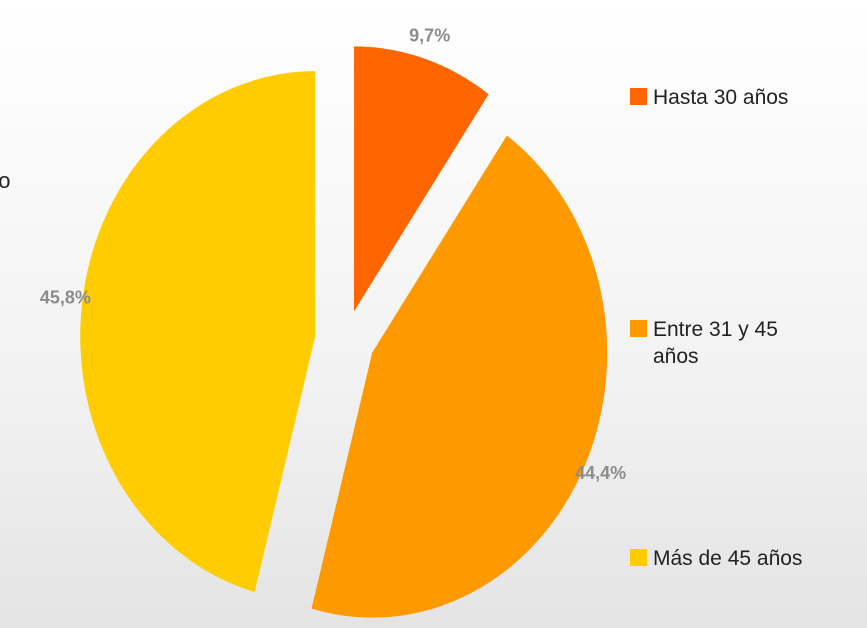 The height and width of the screenshot is (628, 867). I want to click on legend-item: Más de 45 años, so click(720, 558).